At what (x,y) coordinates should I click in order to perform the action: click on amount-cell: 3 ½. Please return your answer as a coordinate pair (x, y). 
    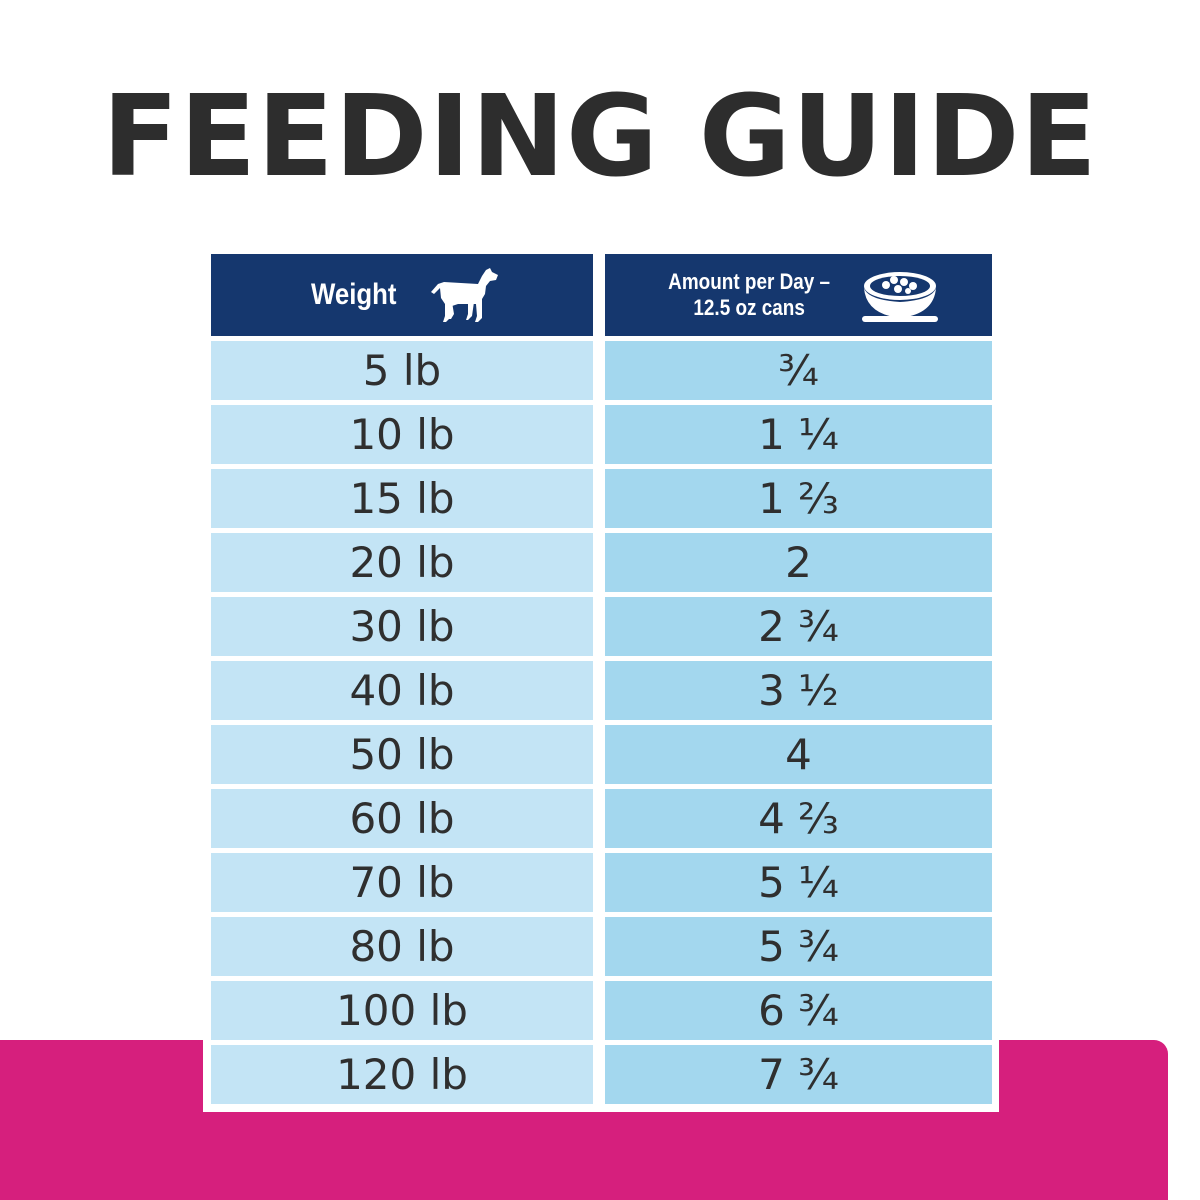
    Looking at the image, I should click on (798, 690).